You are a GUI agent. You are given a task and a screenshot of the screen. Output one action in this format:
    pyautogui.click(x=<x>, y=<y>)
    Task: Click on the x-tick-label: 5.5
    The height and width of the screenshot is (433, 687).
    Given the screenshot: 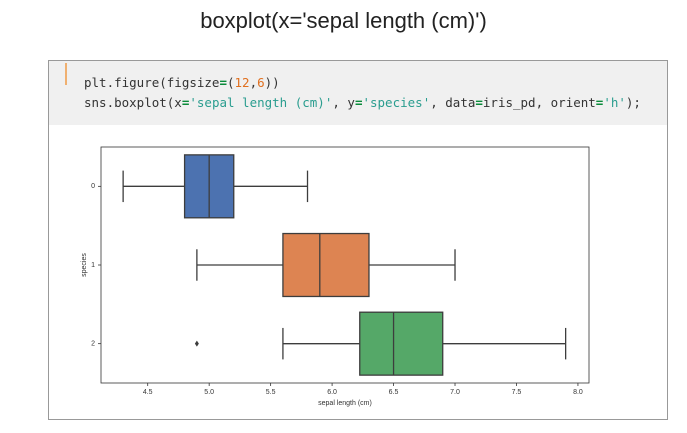 What is the action you would take?
    pyautogui.click(x=271, y=392)
    